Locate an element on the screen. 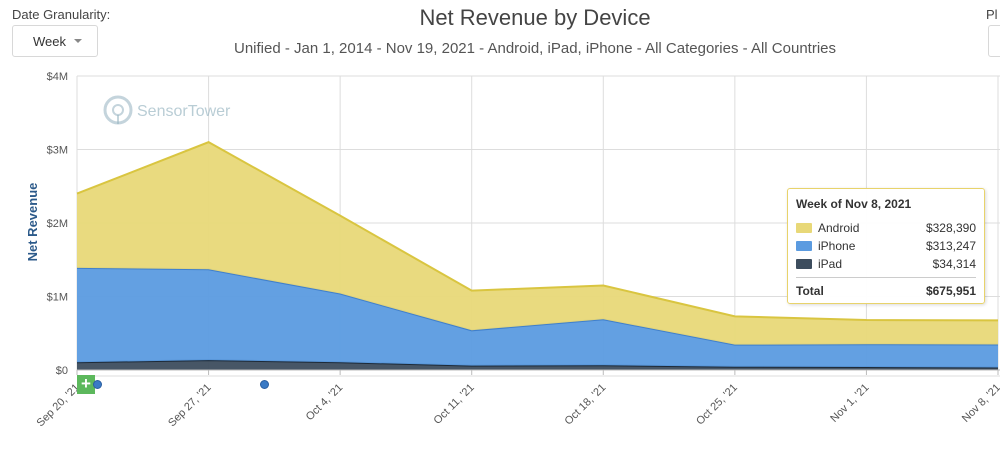  tooltip-row-iphone: iPhone $313,247 is located at coordinates (886, 246).